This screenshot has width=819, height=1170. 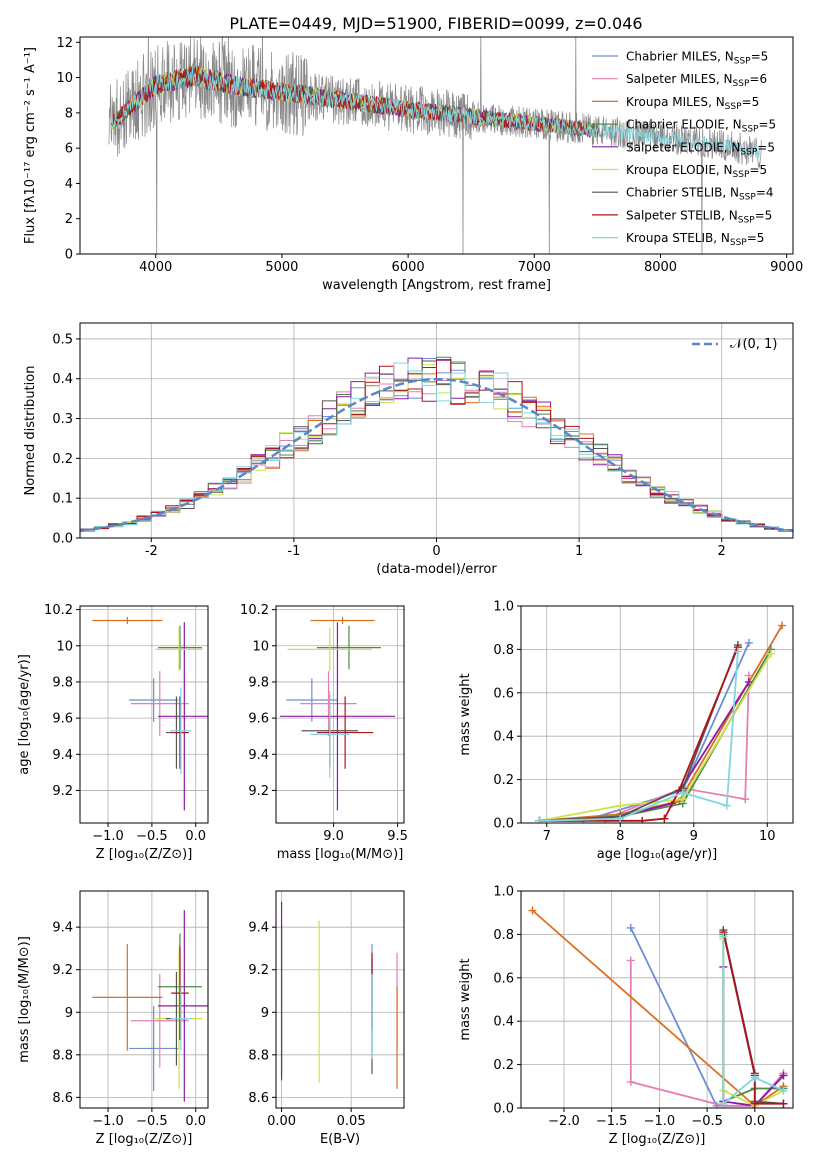 What do you see at coordinates (144, 1139) in the screenshot?
I see `mass-z-x-axis-label: Z [log₁₀(Z/Z⊙)]` at bounding box center [144, 1139].